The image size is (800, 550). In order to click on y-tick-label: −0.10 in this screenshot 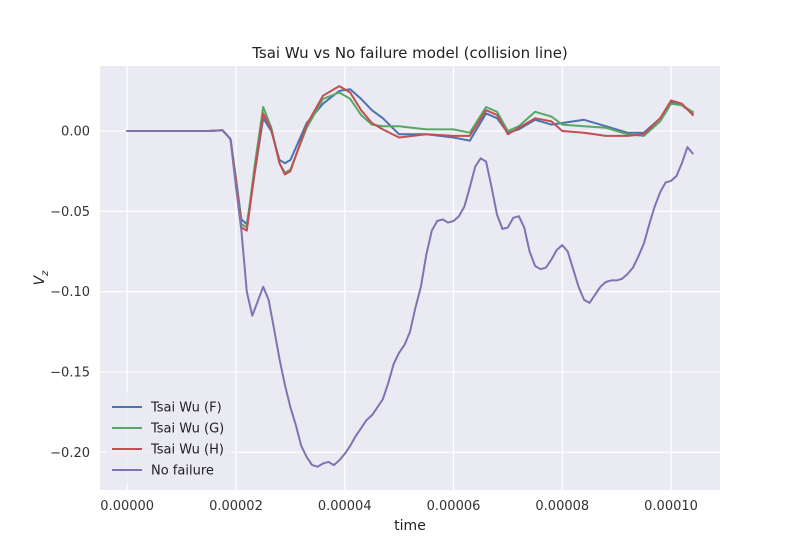, I will do `click(70, 292)`.